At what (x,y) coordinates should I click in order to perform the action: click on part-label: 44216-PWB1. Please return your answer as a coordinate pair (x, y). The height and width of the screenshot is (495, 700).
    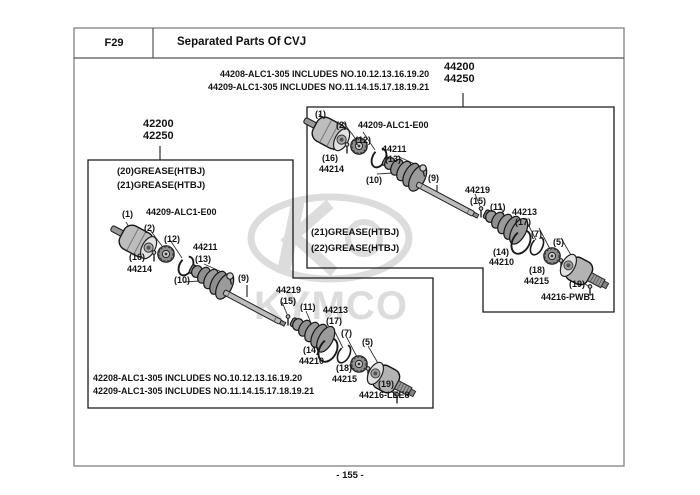
    Looking at the image, I should click on (568, 297).